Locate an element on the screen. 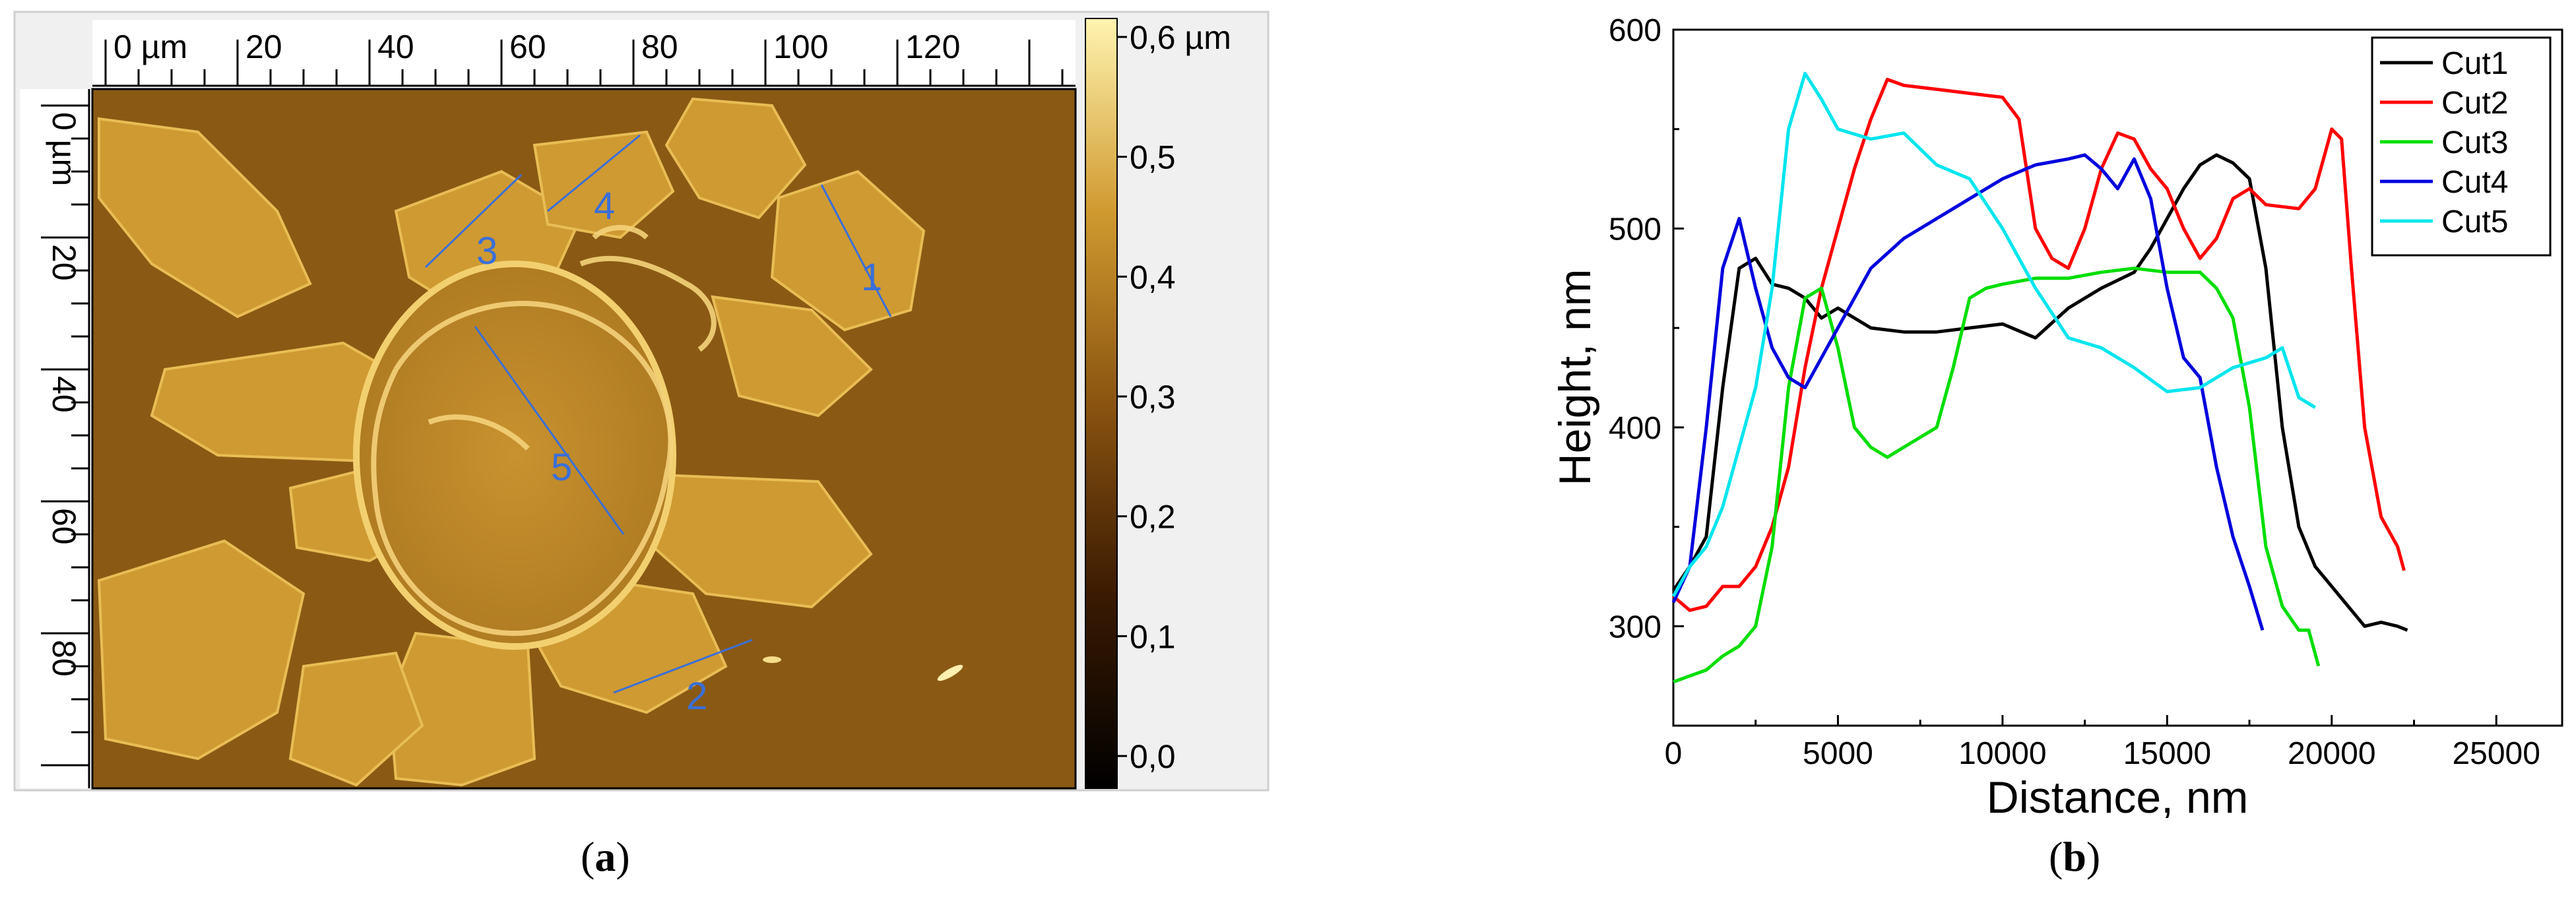 This screenshot has width=2576, height=913. x-axis-label: Distance, nm is located at coordinates (2118, 795).